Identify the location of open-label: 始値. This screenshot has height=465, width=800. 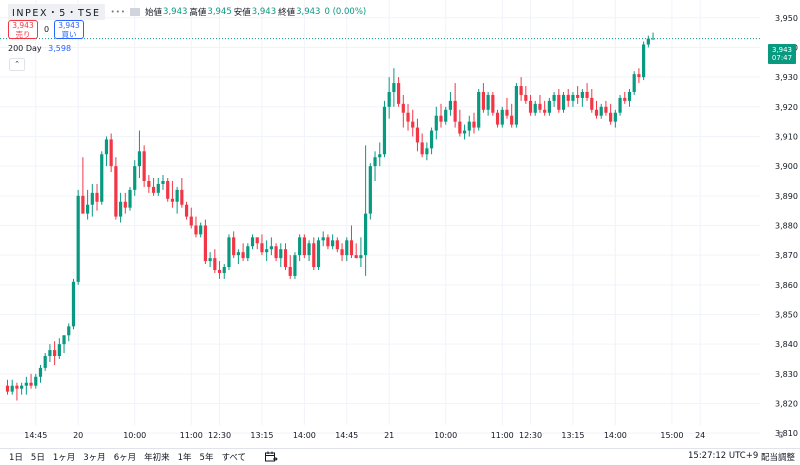
(154, 13).